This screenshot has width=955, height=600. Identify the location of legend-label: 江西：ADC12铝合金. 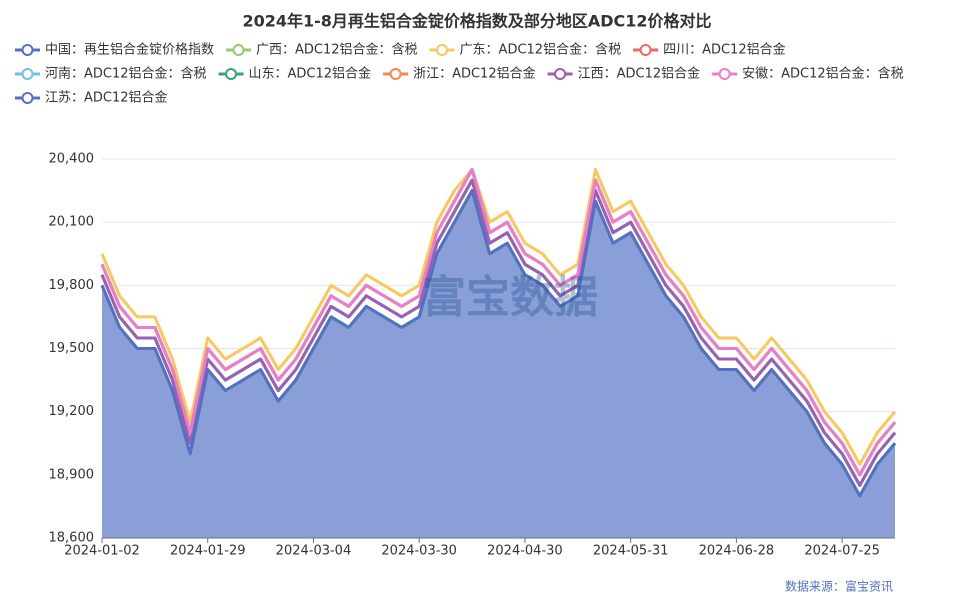
(639, 74).